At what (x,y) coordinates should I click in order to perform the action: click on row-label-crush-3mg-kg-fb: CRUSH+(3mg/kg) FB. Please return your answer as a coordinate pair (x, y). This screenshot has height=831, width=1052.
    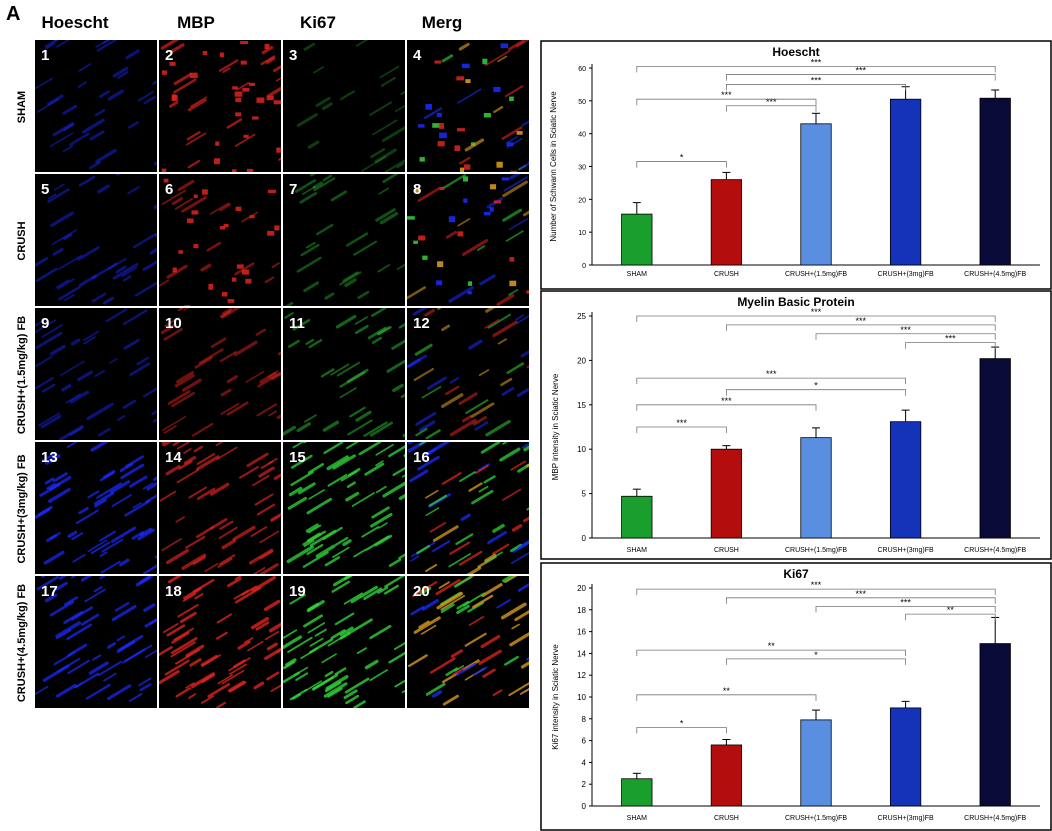
    Looking at the image, I should click on (22, 508).